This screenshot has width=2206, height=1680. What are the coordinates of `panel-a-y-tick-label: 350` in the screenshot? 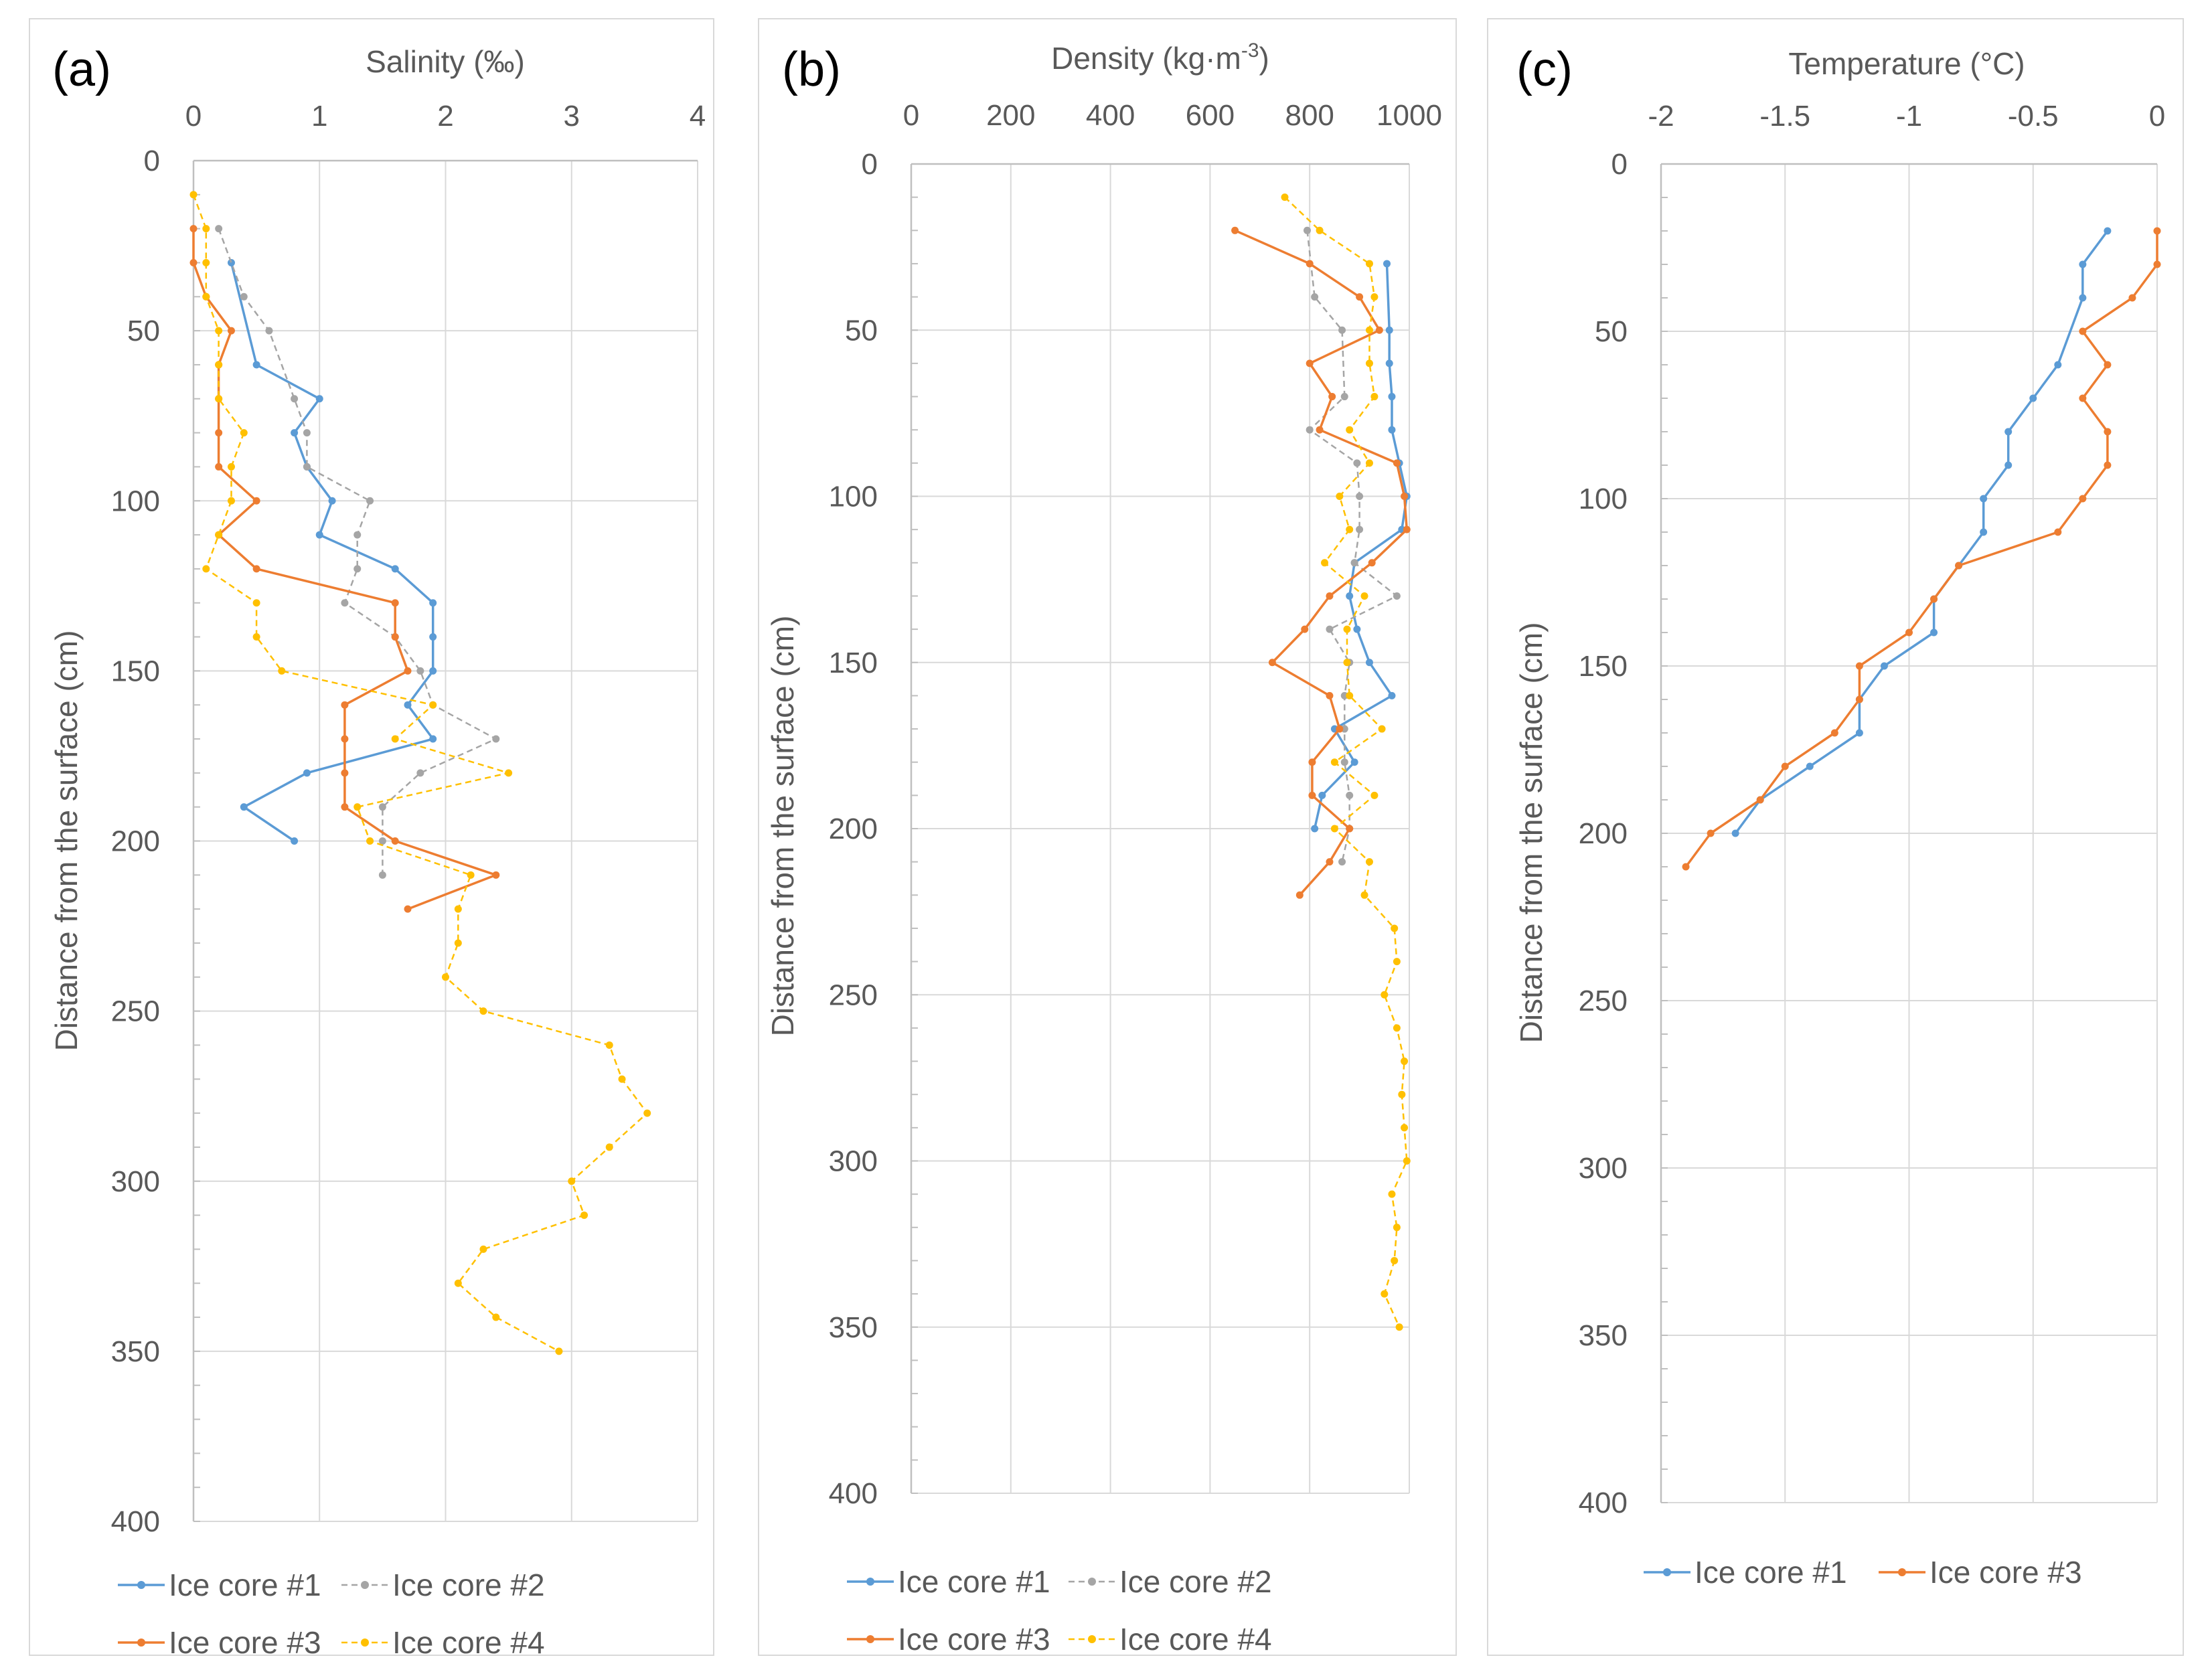 It's located at (135, 1351).